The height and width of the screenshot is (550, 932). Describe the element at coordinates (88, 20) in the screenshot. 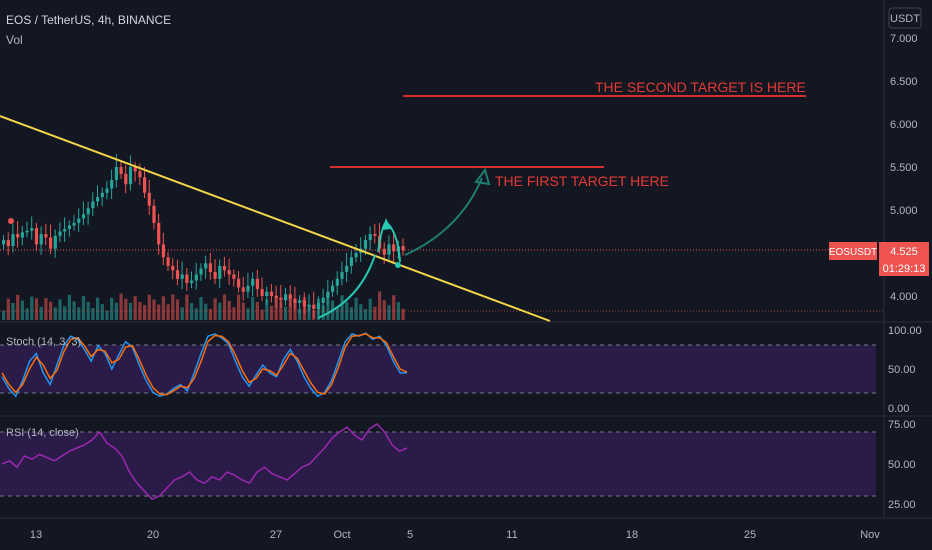

I see `symbol-title: EOS / TetherUS, 4h, BINANCE` at that location.